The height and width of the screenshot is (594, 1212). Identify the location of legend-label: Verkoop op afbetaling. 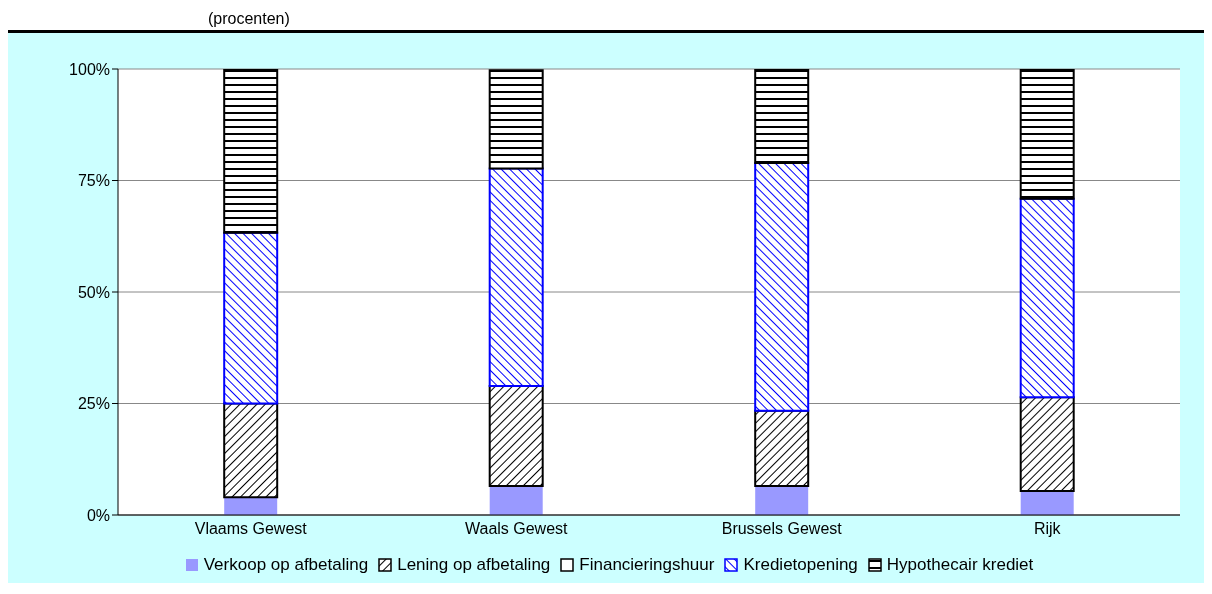
(286, 565).